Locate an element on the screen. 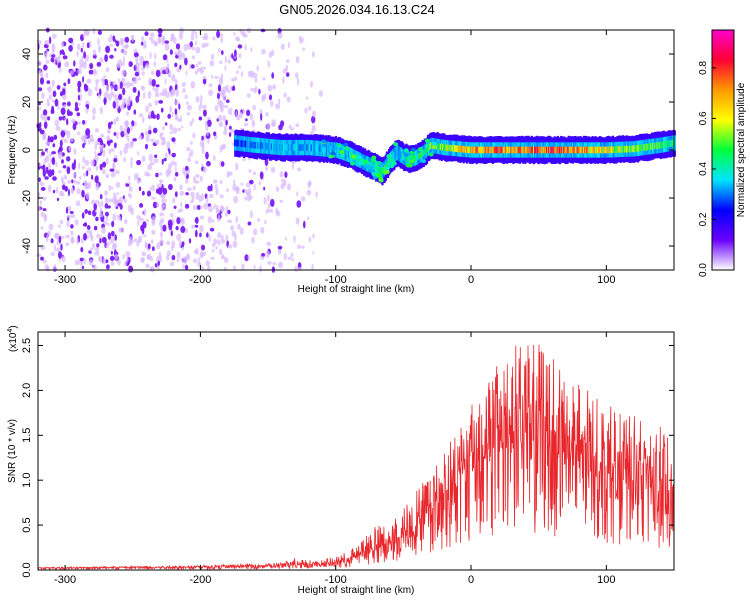 This screenshot has height=600, width=750. snr-x-tick-label: 100 is located at coordinates (606, 580).